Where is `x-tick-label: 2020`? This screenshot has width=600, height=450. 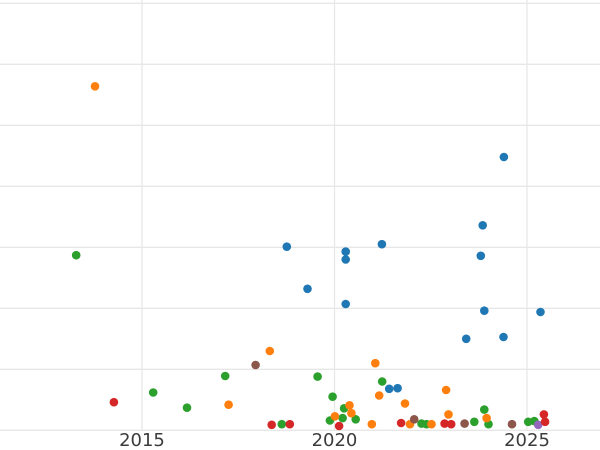 x-tick-label: 2020 is located at coordinates (335, 440).